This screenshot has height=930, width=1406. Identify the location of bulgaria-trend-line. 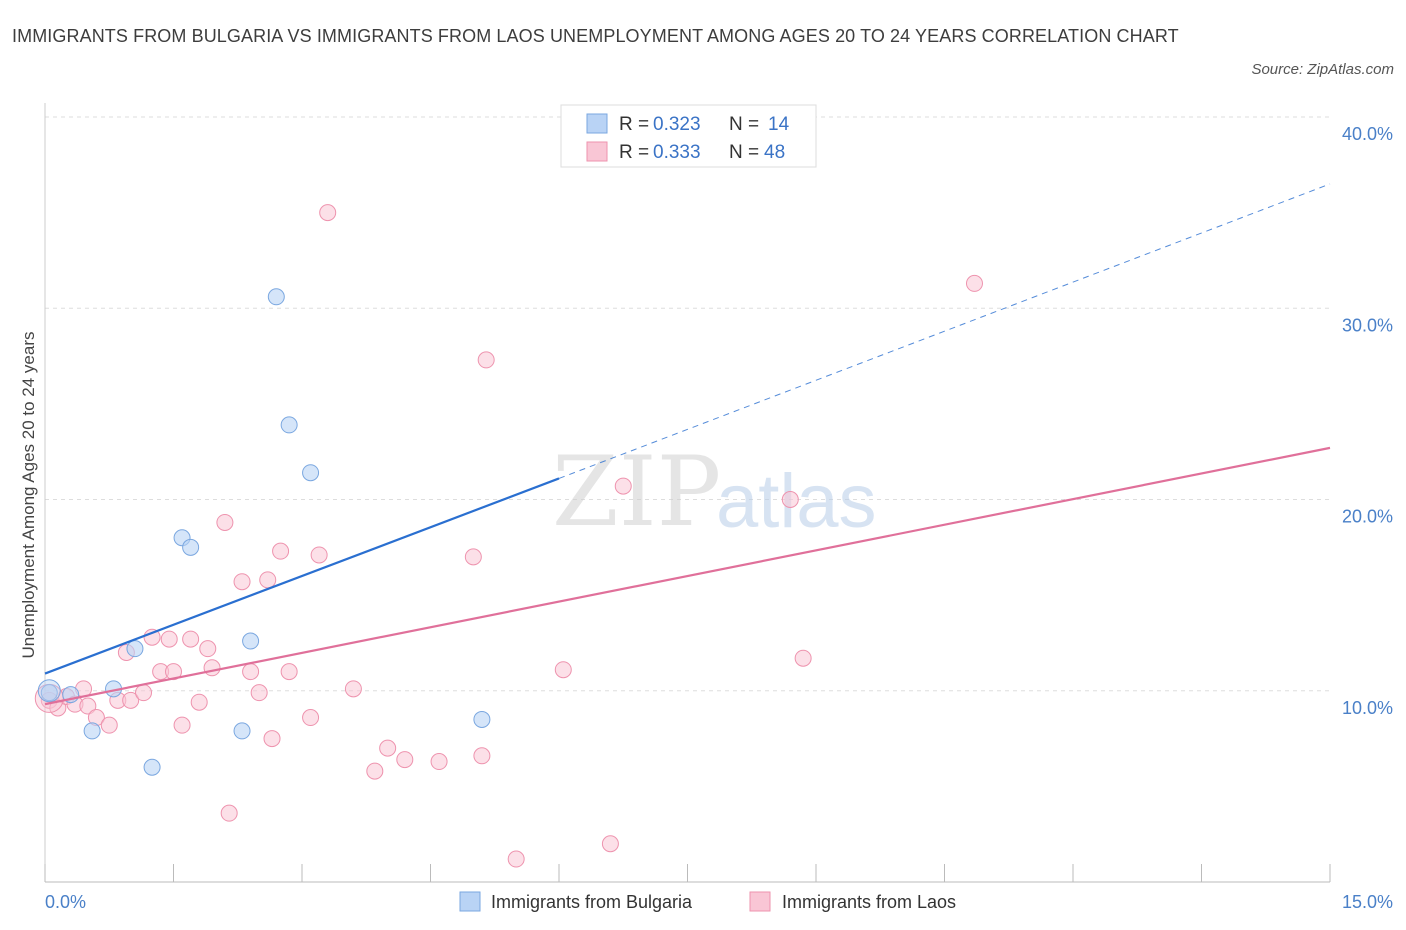
(302, 576).